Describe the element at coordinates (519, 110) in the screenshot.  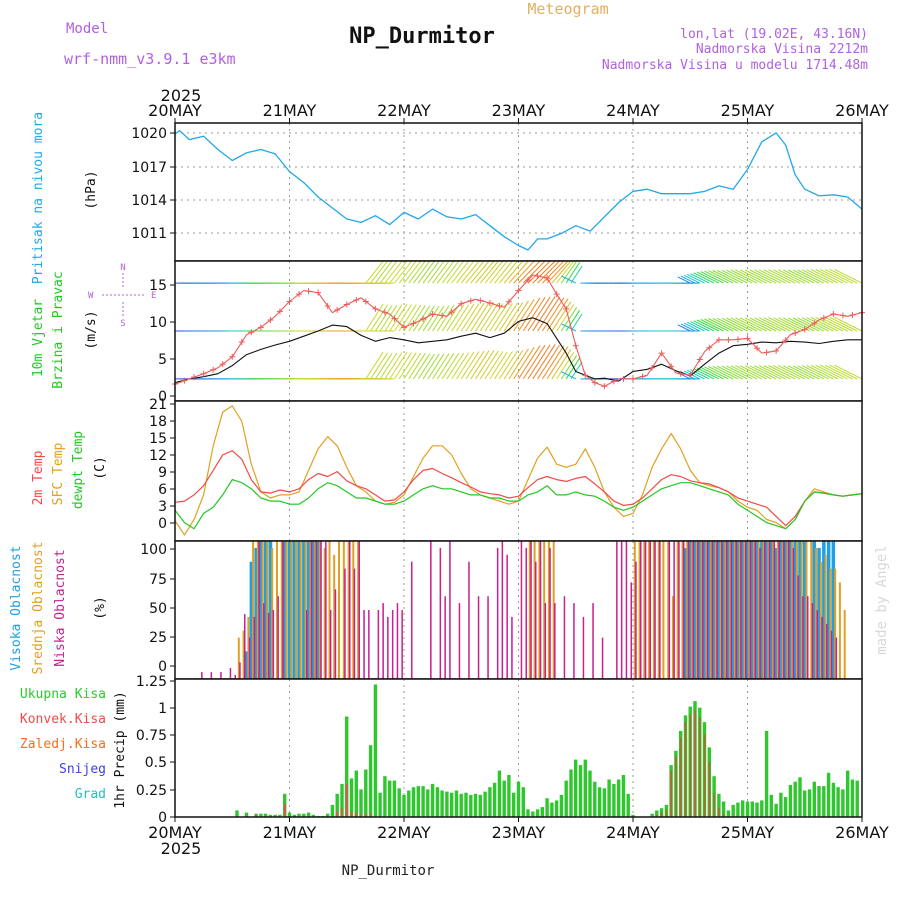
I see `top-time-label: 23MAY` at that location.